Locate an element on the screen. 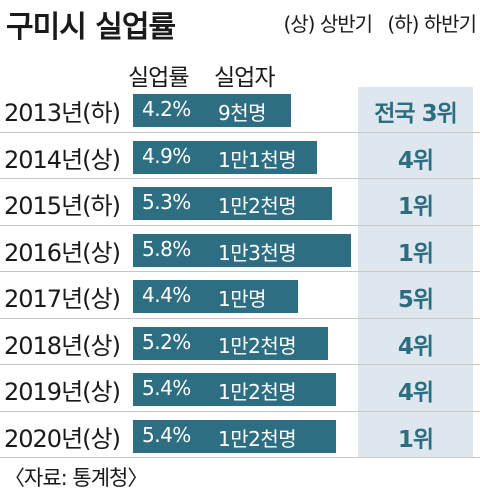 This screenshot has height=494, width=480. bar-row: 2015년(하) 5.3% 1만2천명 1위 is located at coordinates (240, 203).